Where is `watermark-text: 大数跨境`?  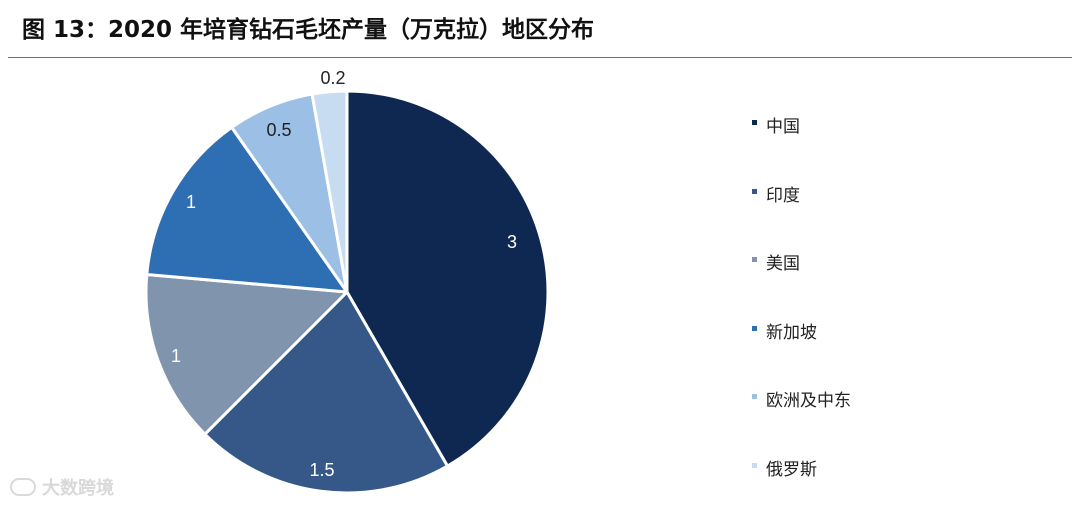 watermark-text: 大数跨境 is located at coordinates (78, 487).